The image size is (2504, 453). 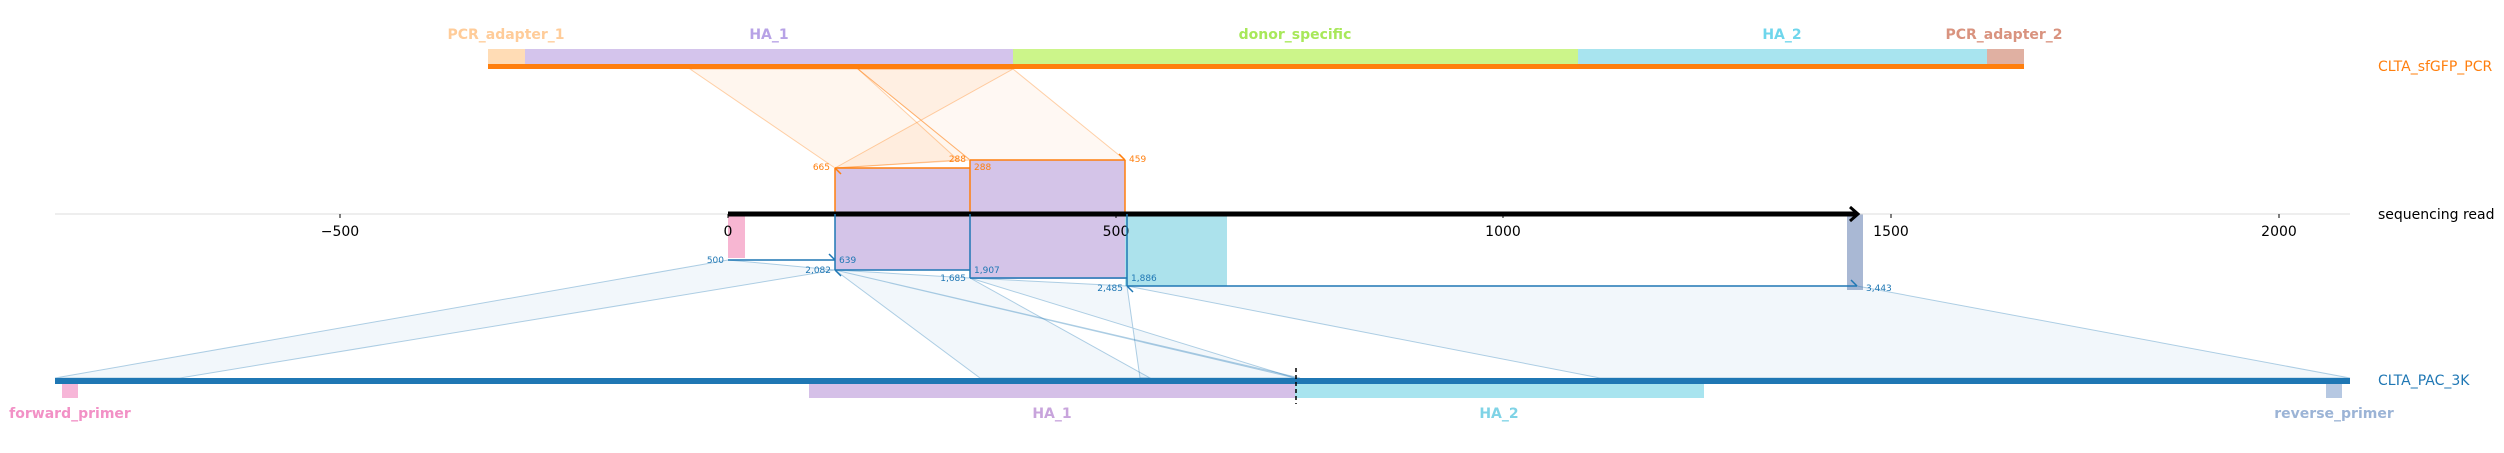 I want to click on top-feature-block-donor-specific, so click(x=1295, y=57).